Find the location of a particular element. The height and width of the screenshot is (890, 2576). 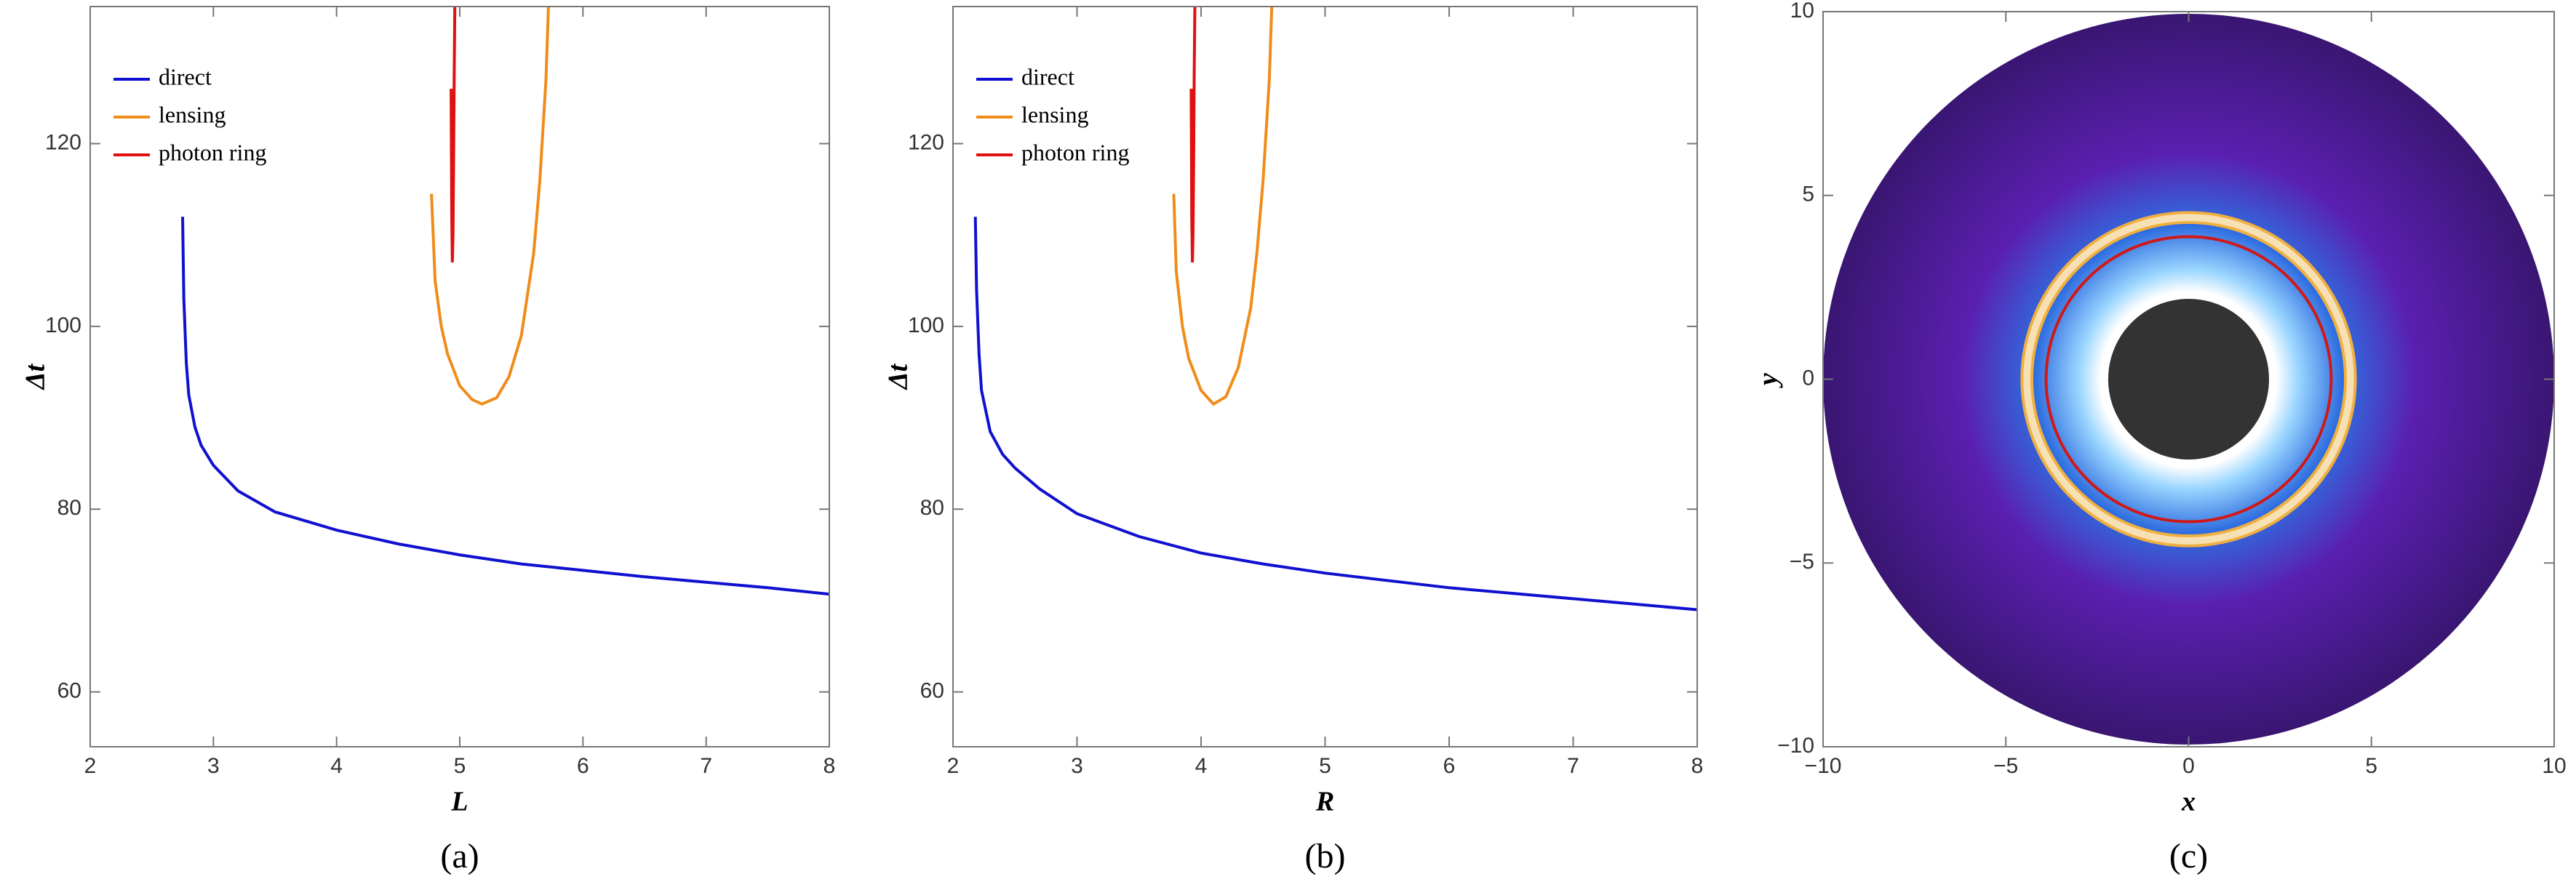

y-tick-label: 5 is located at coordinates (1808, 195).